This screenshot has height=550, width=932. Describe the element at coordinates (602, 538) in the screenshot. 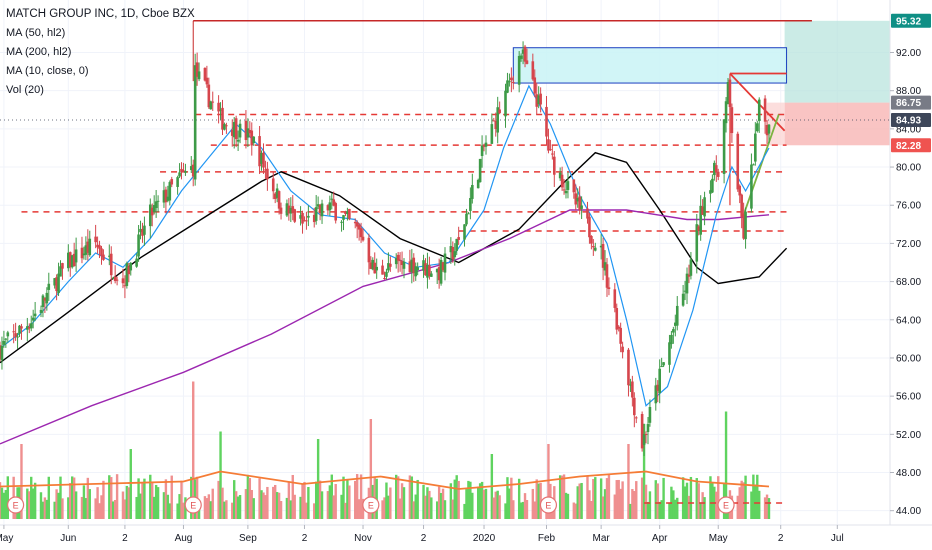

I see `x-tick-label: Mar` at that location.